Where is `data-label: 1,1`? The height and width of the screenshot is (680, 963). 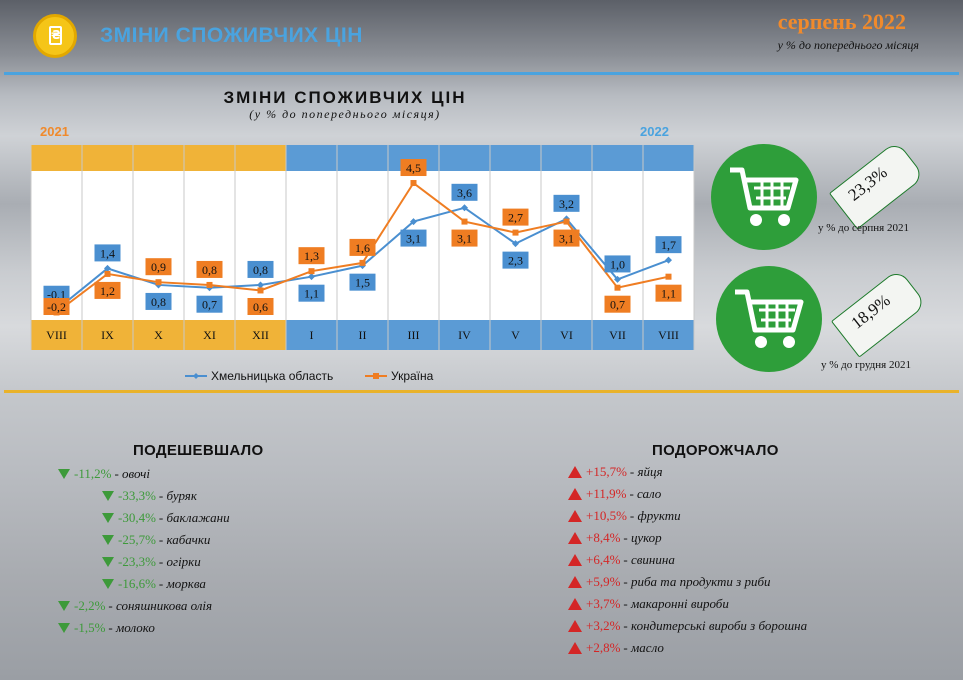 data-label: 1,1 is located at coordinates (668, 294).